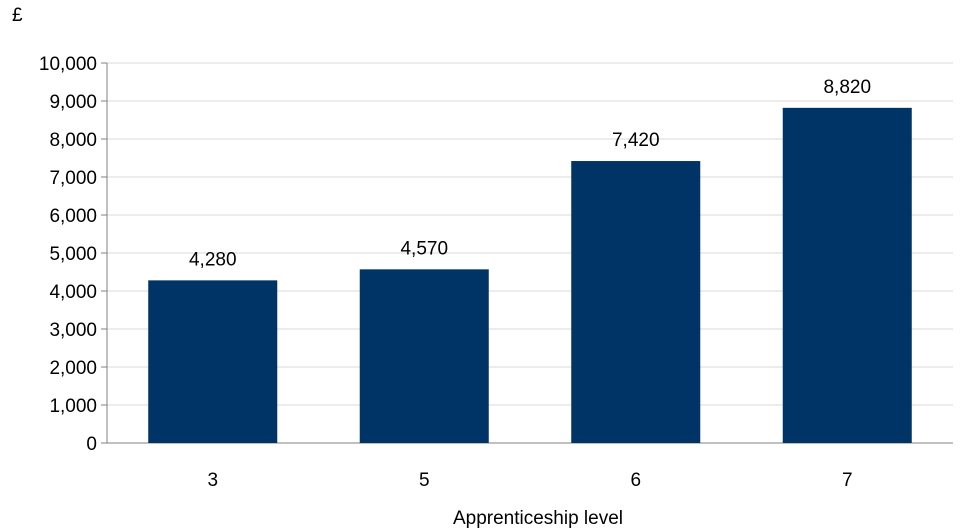 The width and height of the screenshot is (962, 530). Describe the element at coordinates (847, 87) in the screenshot. I see `data-label-level-7: 8,820` at that location.